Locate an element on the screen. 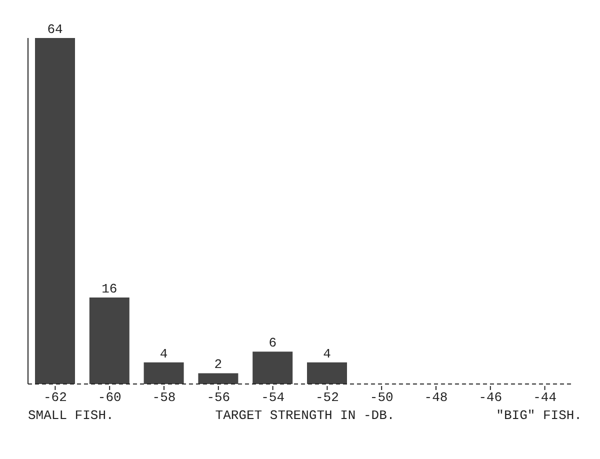  x-tick-label: -62 is located at coordinates (55, 398).